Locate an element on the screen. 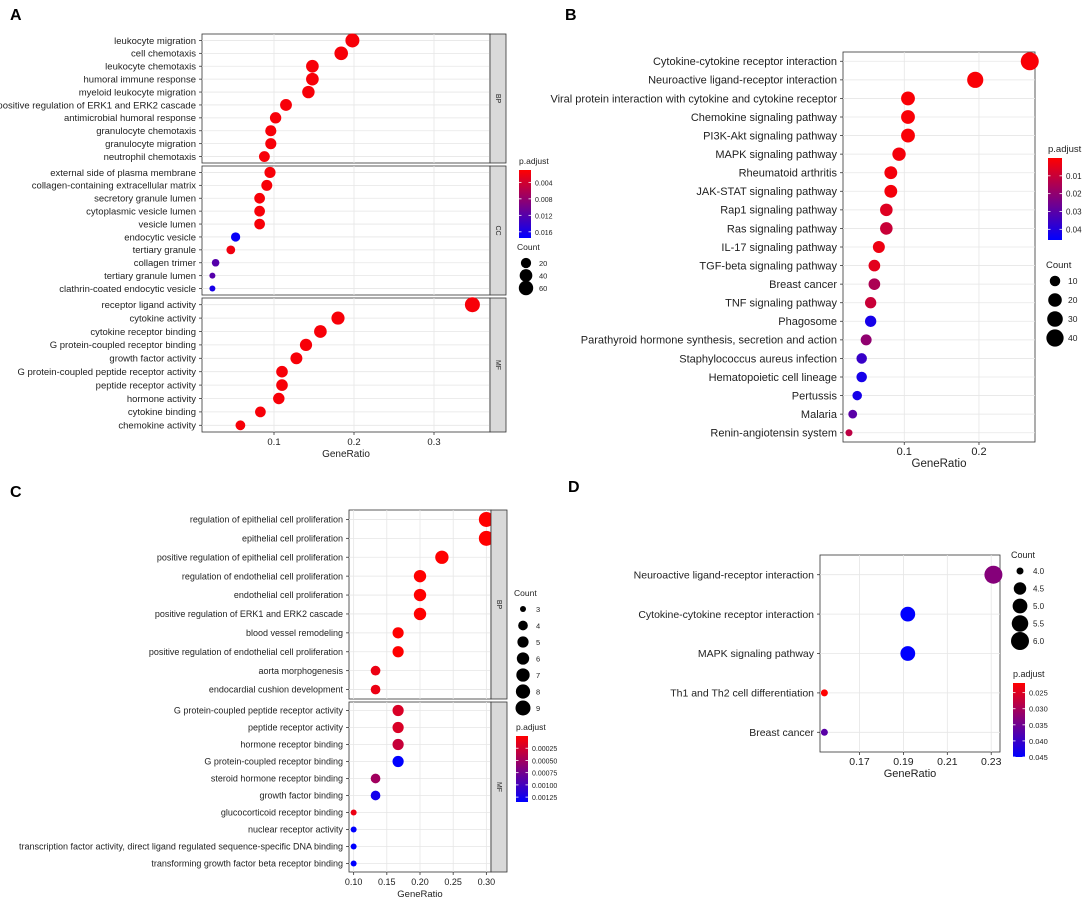 The image size is (1084, 908). colorbar-tick-label: 0.00075 is located at coordinates (544, 774).